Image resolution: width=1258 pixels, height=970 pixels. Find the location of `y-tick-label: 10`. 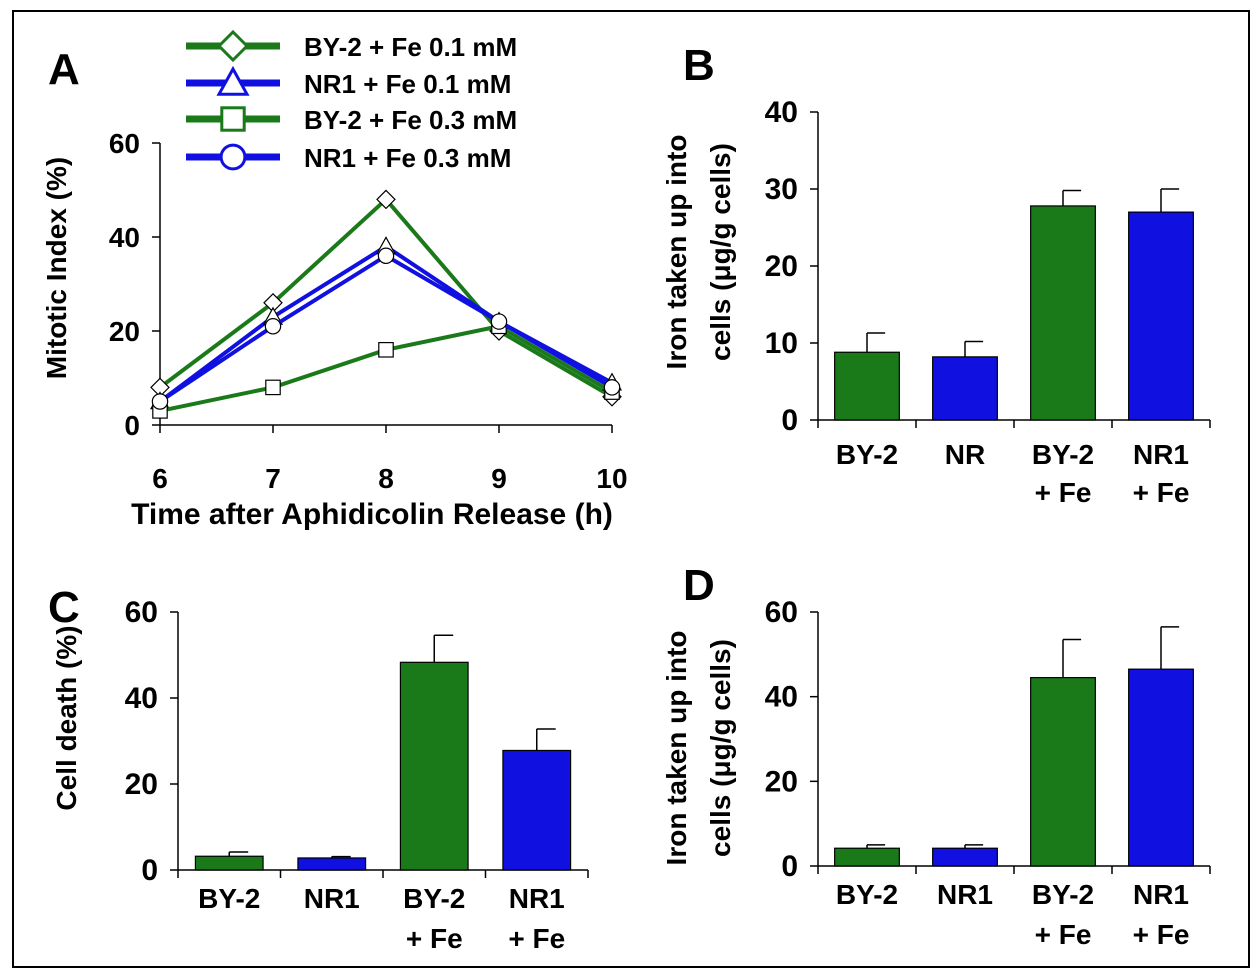

y-tick-label: 10 is located at coordinates (781, 343).